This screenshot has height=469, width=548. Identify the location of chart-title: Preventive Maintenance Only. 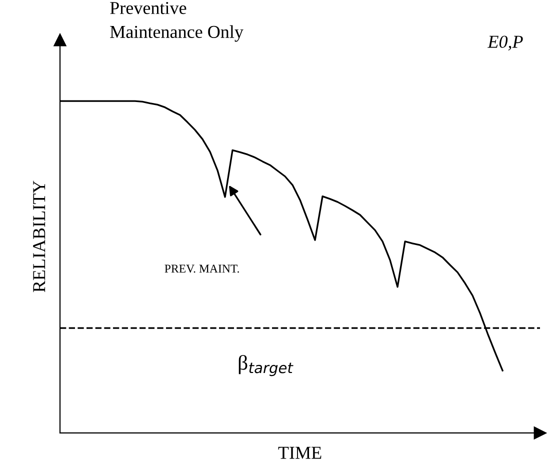
(177, 22).